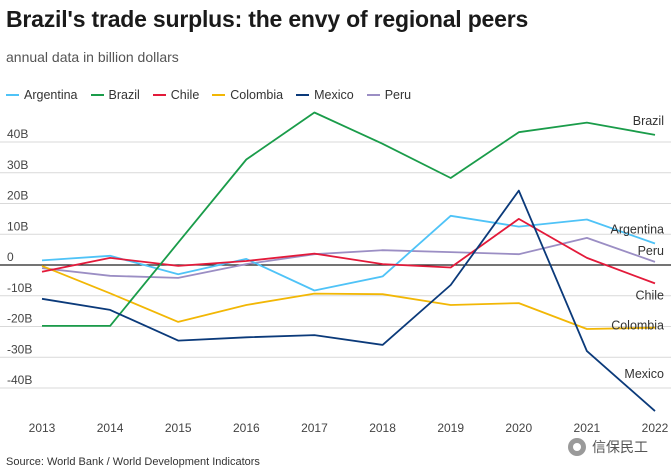 This screenshot has height=472, width=671. I want to click on y-tick-label: -10B, so click(19, 288).